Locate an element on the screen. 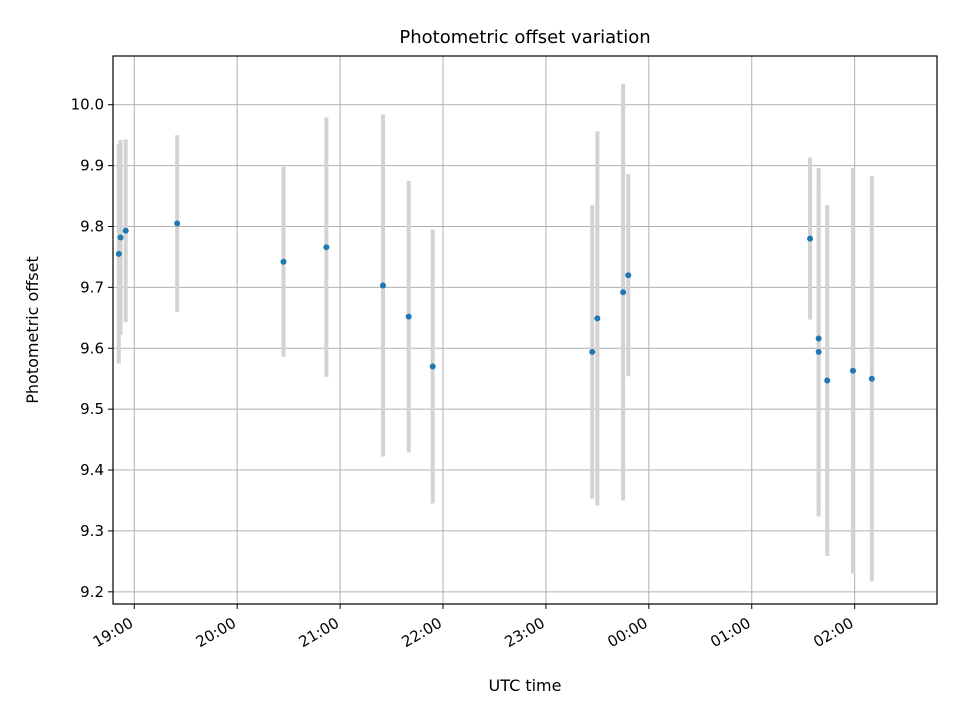  y-tick-label: 9.6 is located at coordinates (92, 348).